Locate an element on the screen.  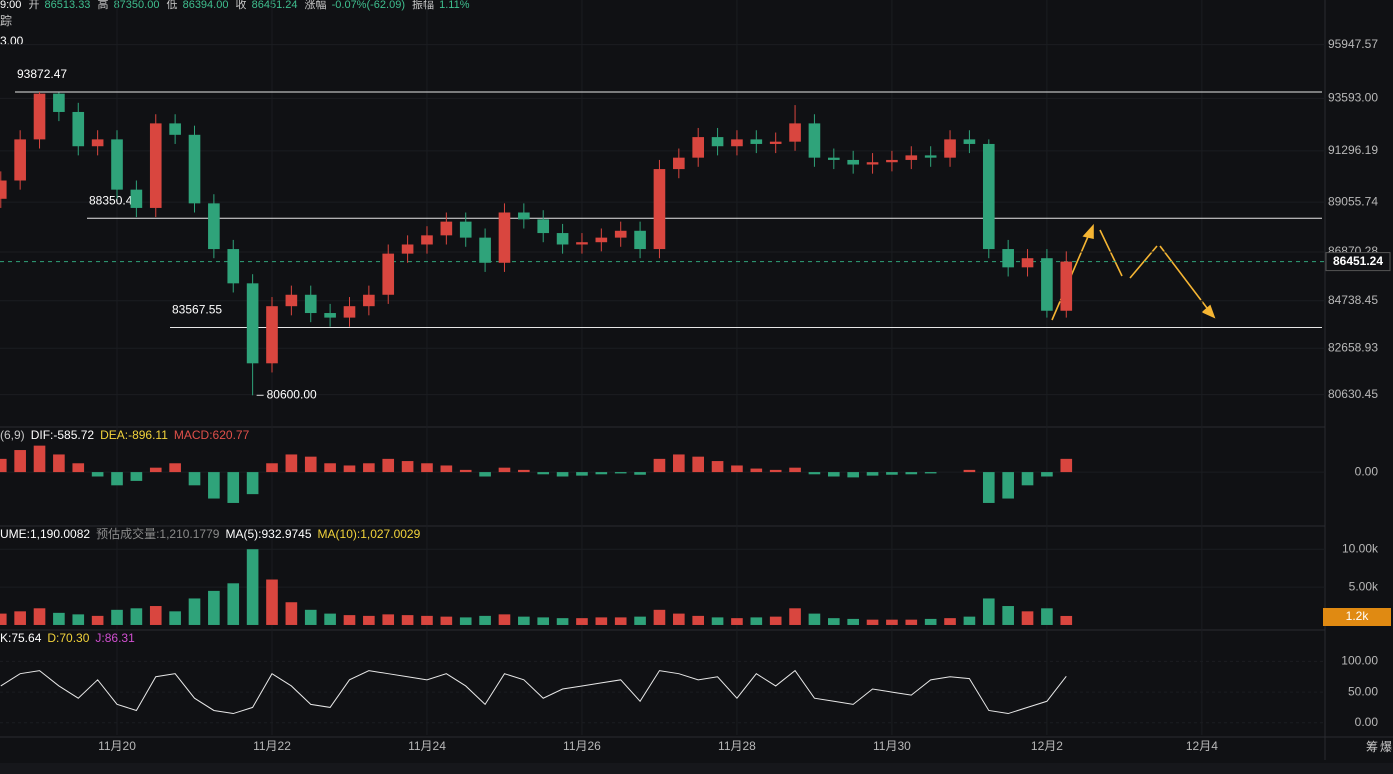
label: 高 is located at coordinates (103, 5).